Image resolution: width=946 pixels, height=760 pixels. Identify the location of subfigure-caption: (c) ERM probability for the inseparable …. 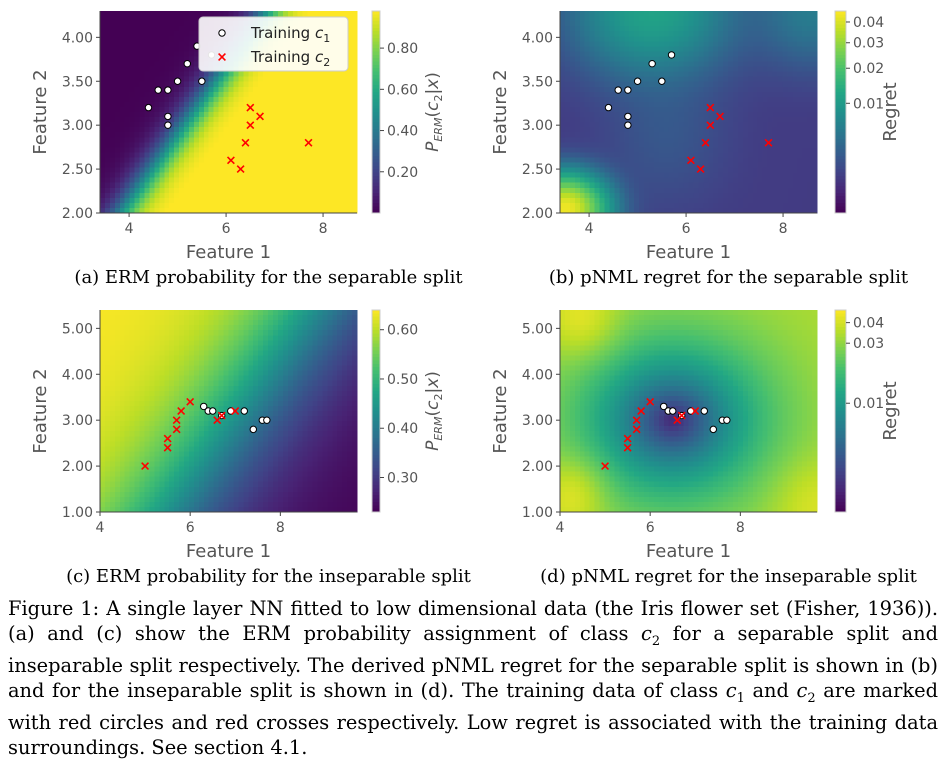
(269, 576).